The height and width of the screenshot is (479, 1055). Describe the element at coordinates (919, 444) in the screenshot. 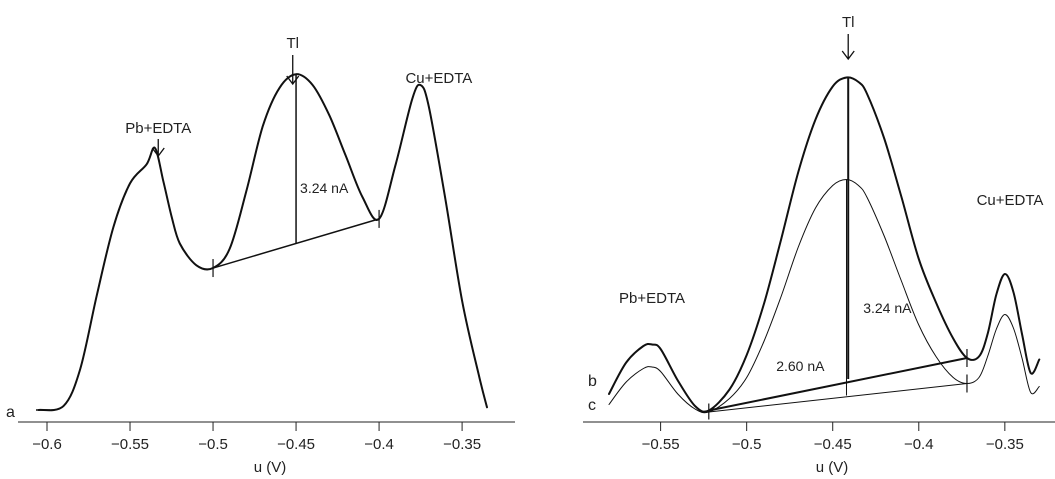

I see `chart-b-x-tick-label-3: −0.4` at that location.